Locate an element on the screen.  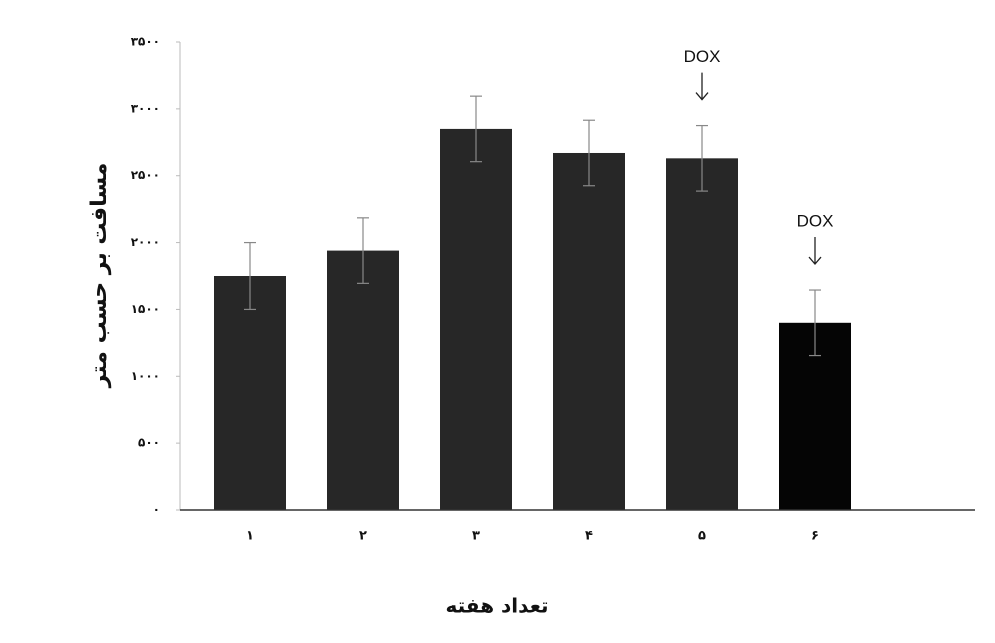
x-tick-label: ۲ is located at coordinates (363, 536).